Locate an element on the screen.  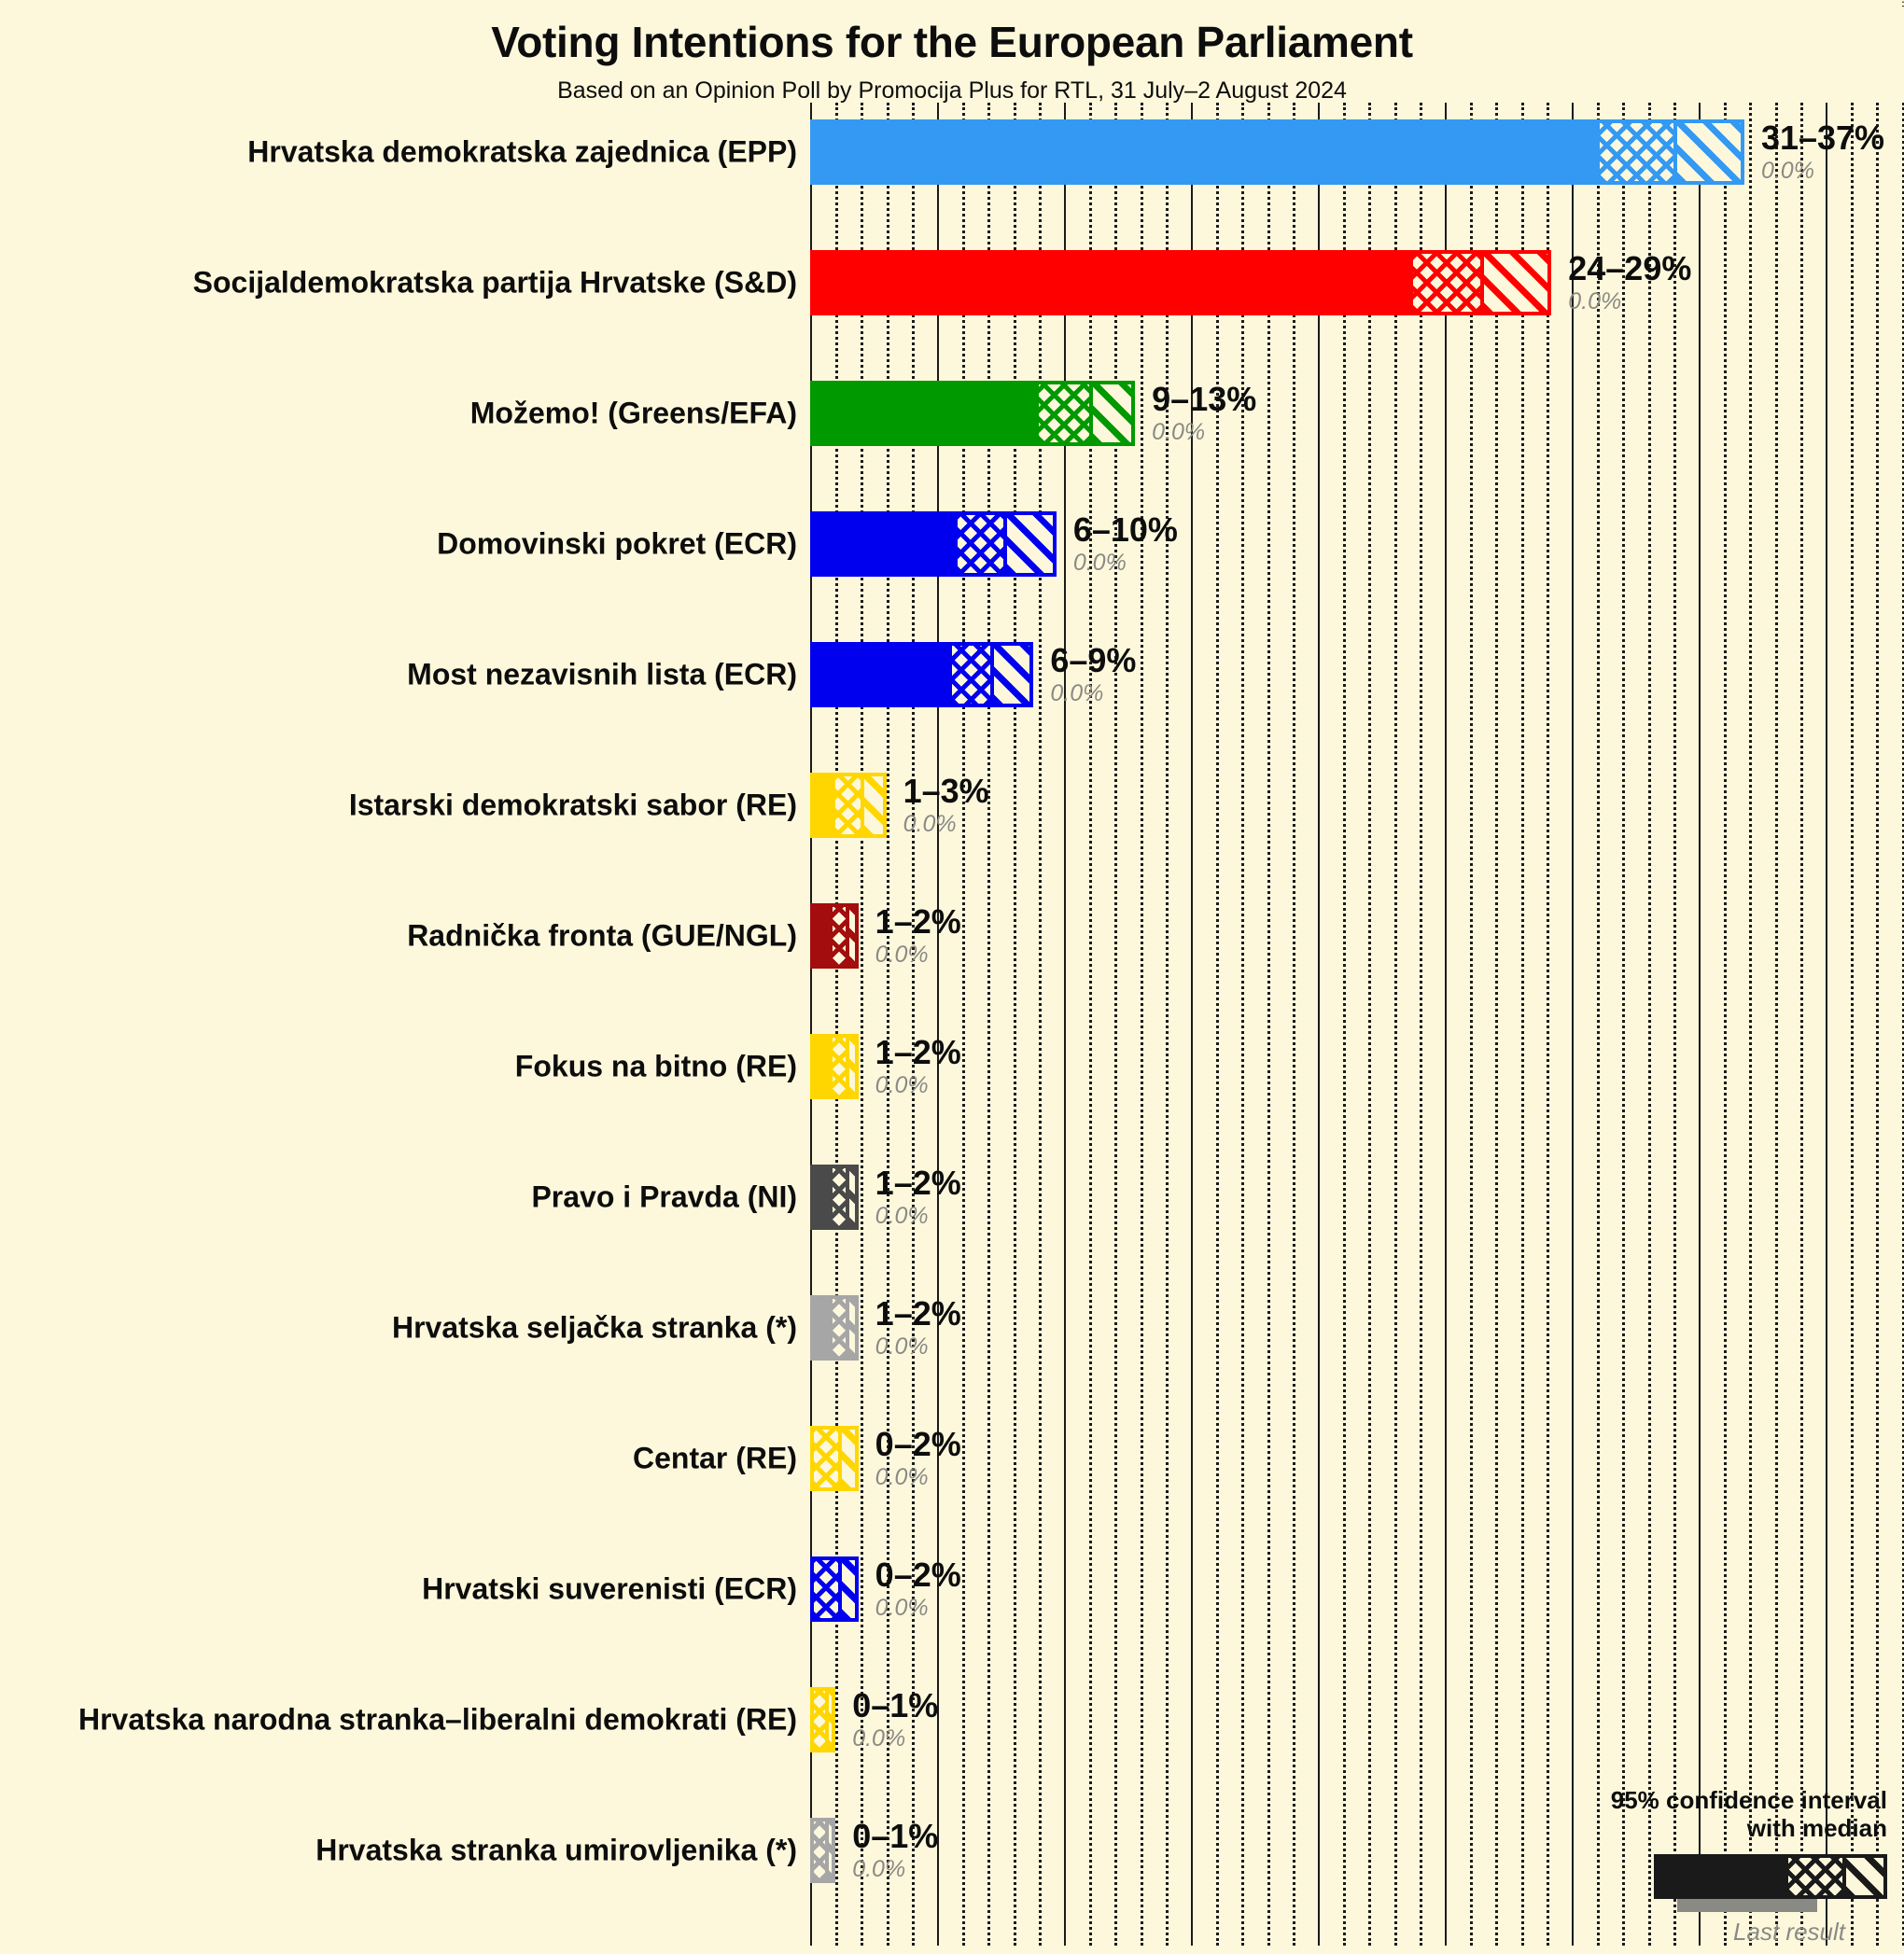
legend-line-1: 95% confidence interval is located at coordinates (1748, 1800).